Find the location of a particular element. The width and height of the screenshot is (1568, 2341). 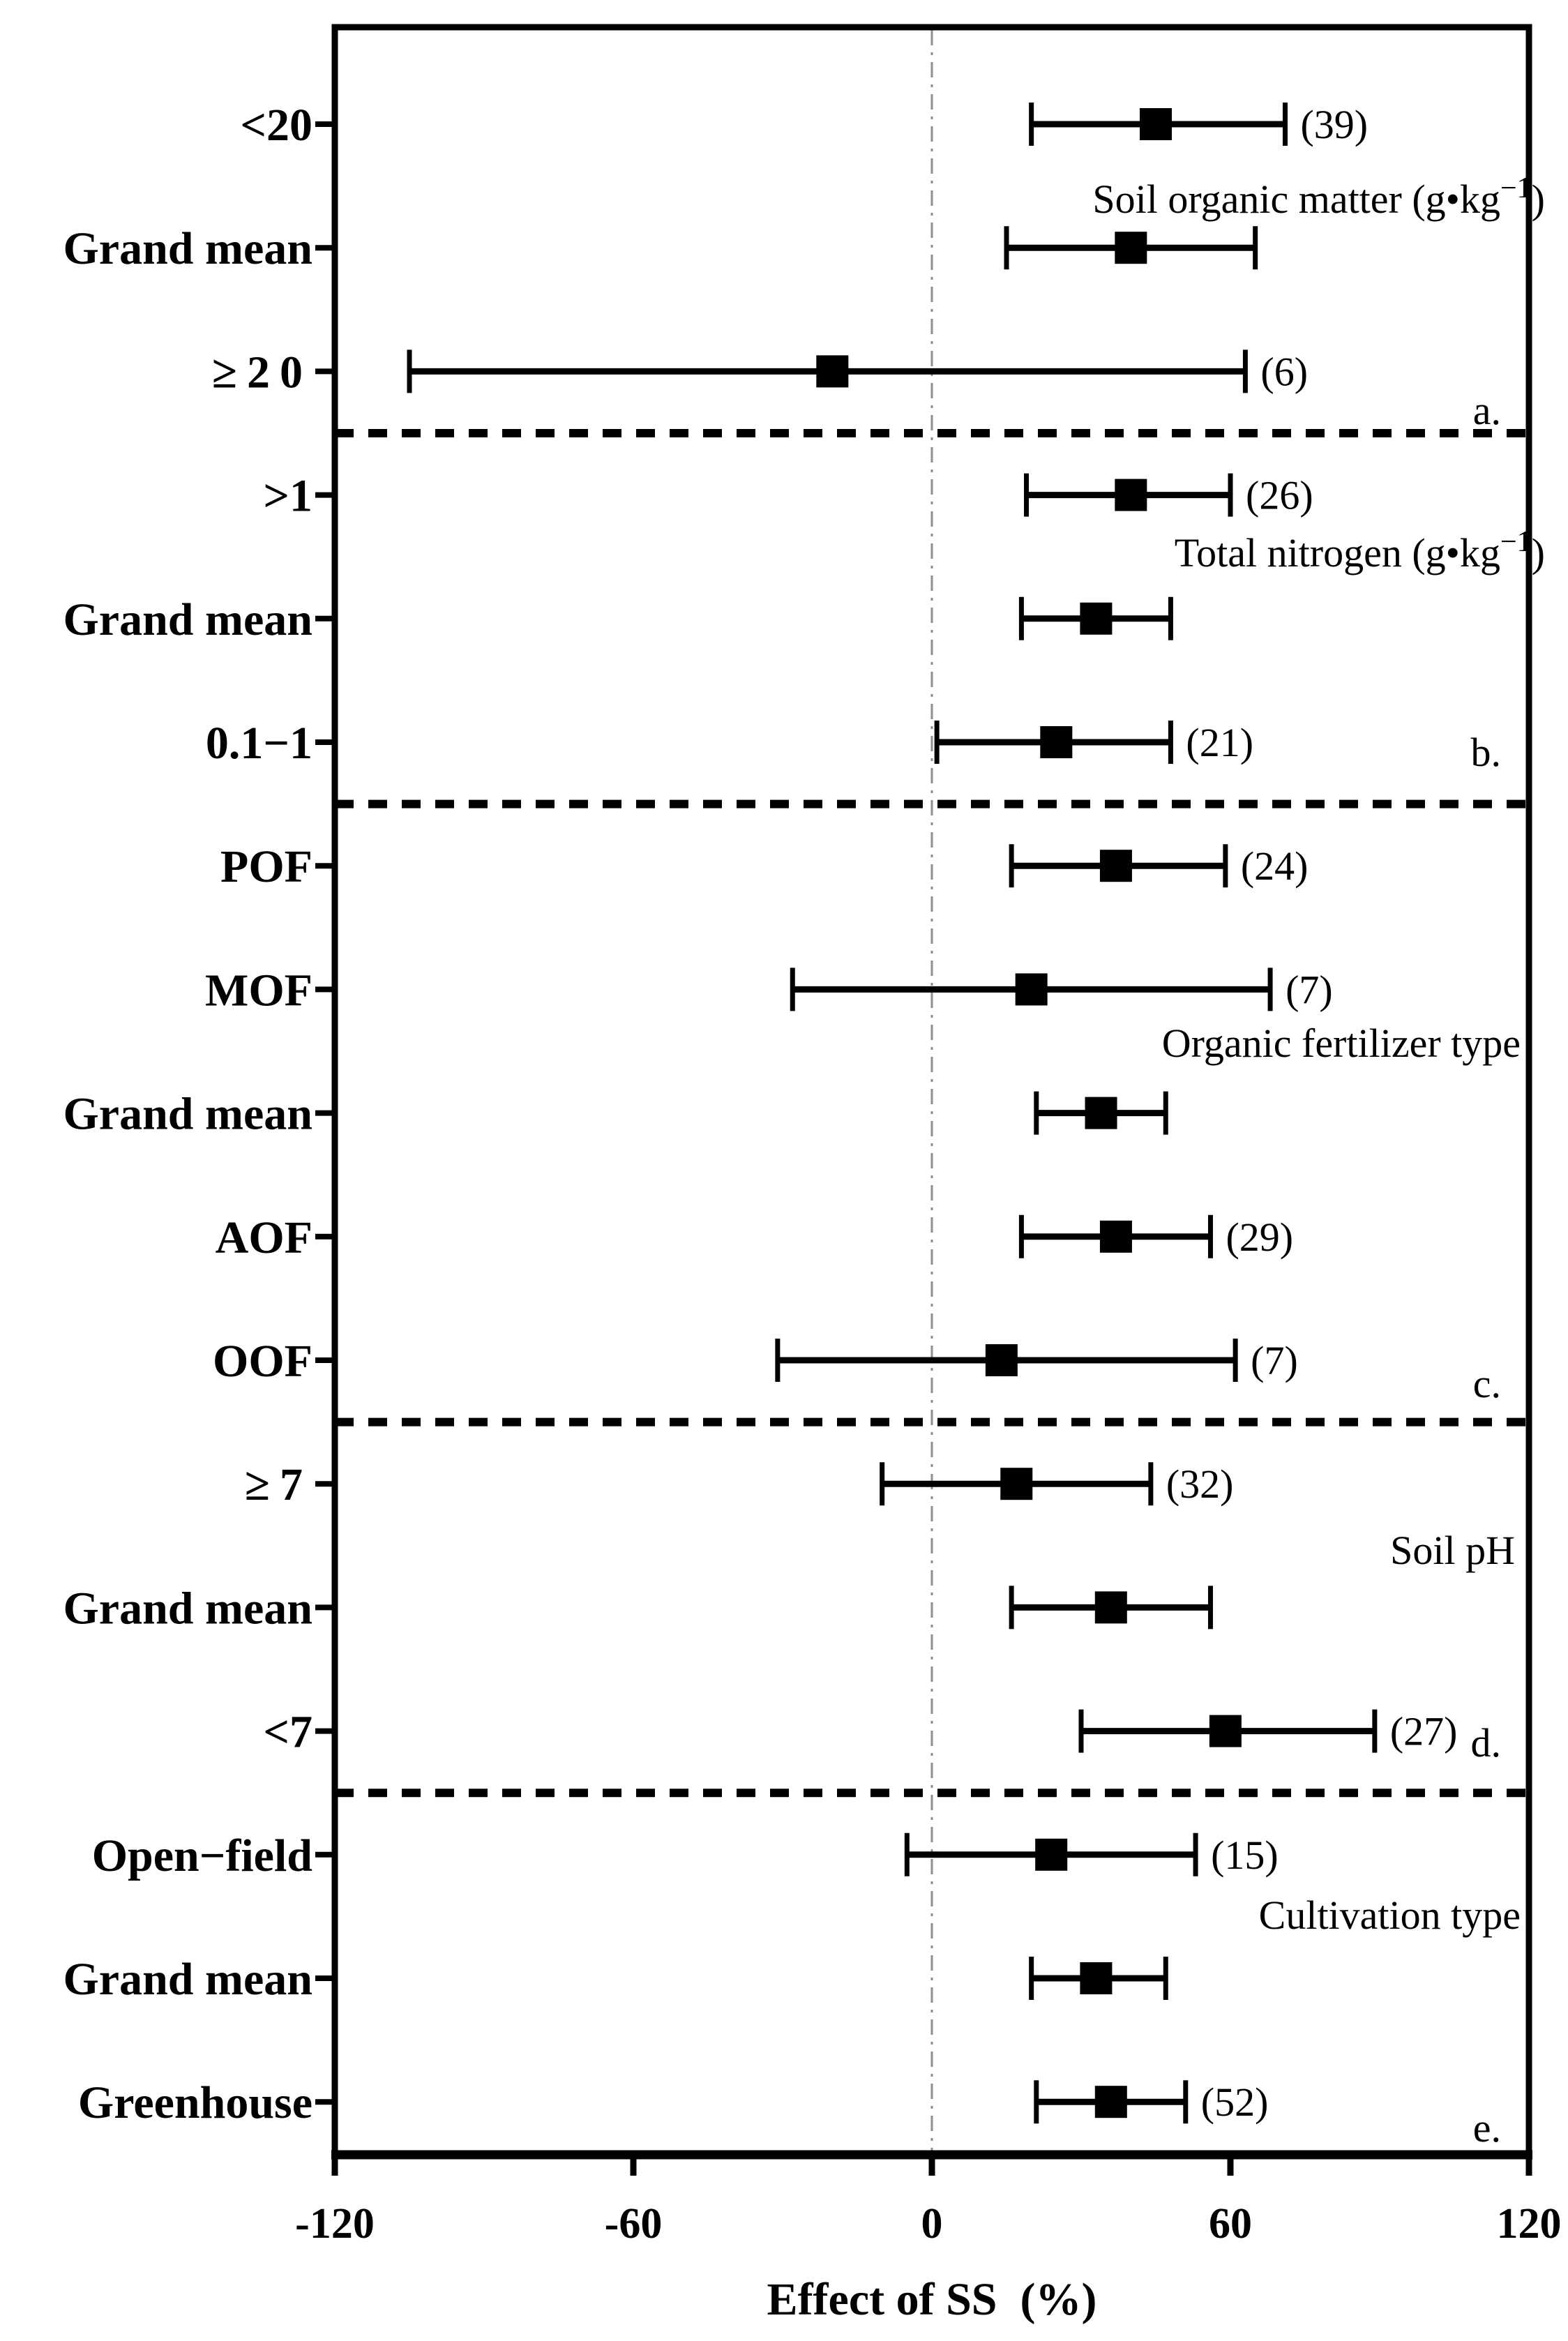

panel-letter: b. is located at coordinates (1486, 753).